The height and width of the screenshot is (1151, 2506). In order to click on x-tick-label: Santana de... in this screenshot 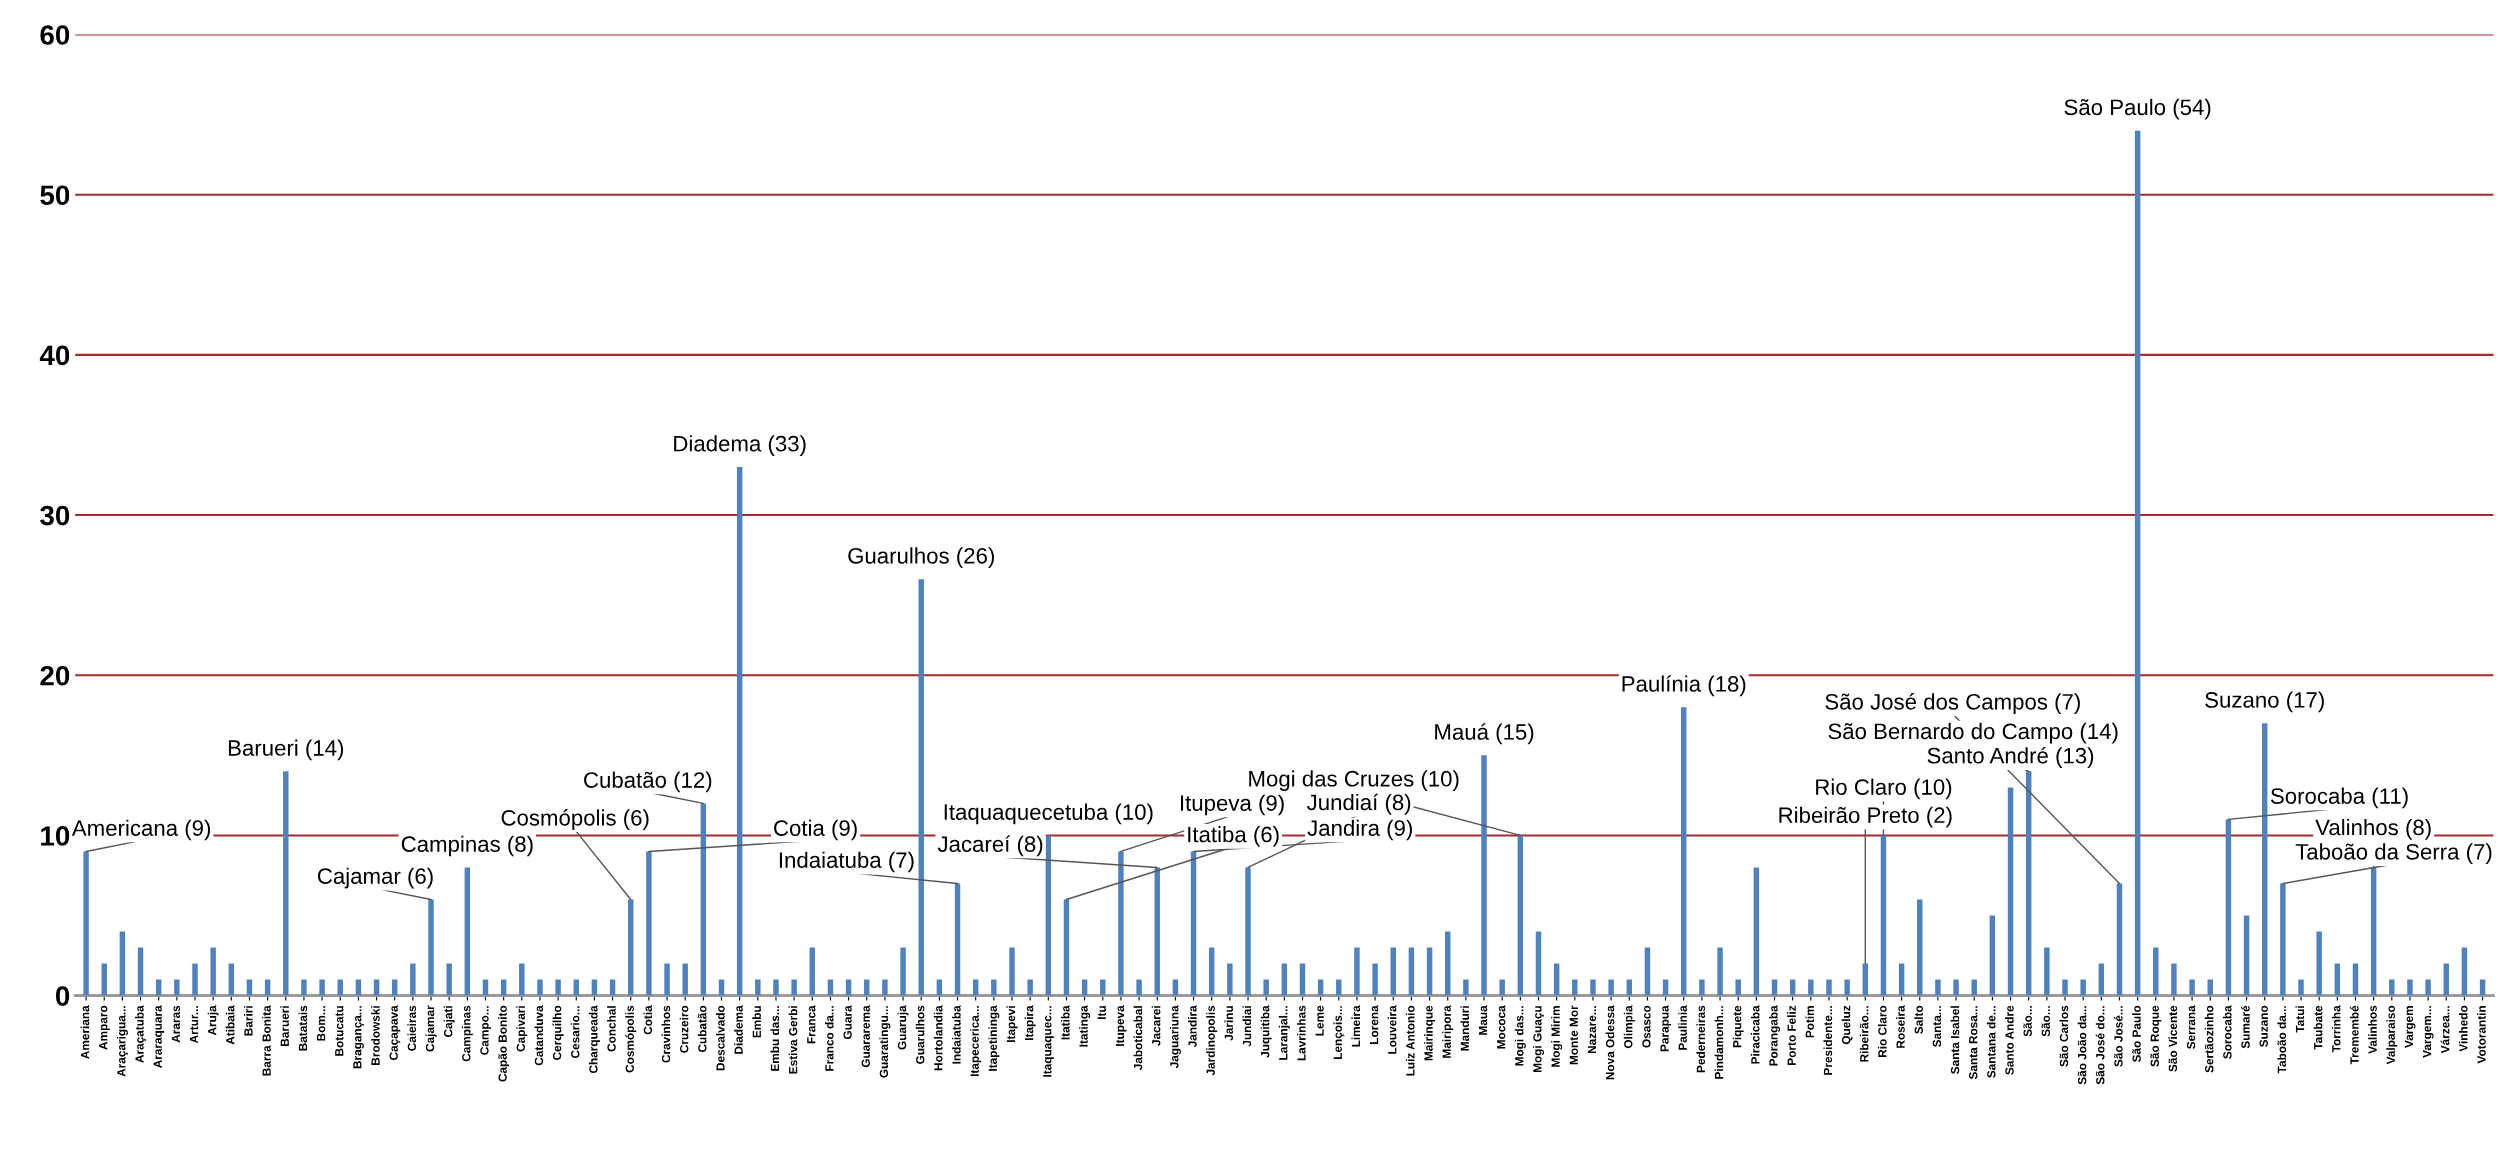, I will do `click(1991, 1042)`.